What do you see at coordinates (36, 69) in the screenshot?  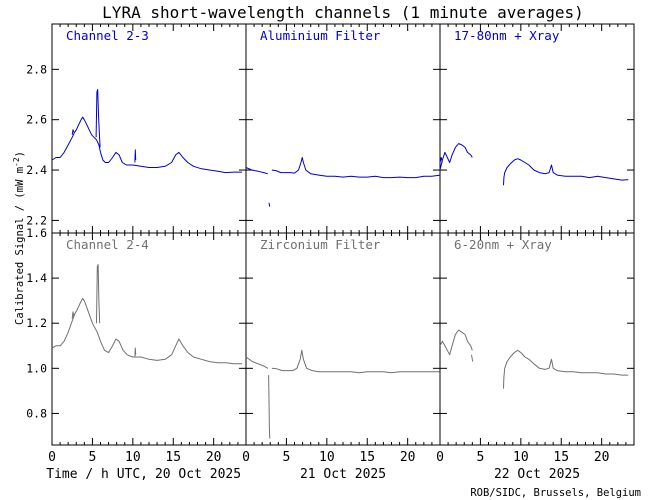 I see `y-tick-label: 2.8` at bounding box center [36, 69].